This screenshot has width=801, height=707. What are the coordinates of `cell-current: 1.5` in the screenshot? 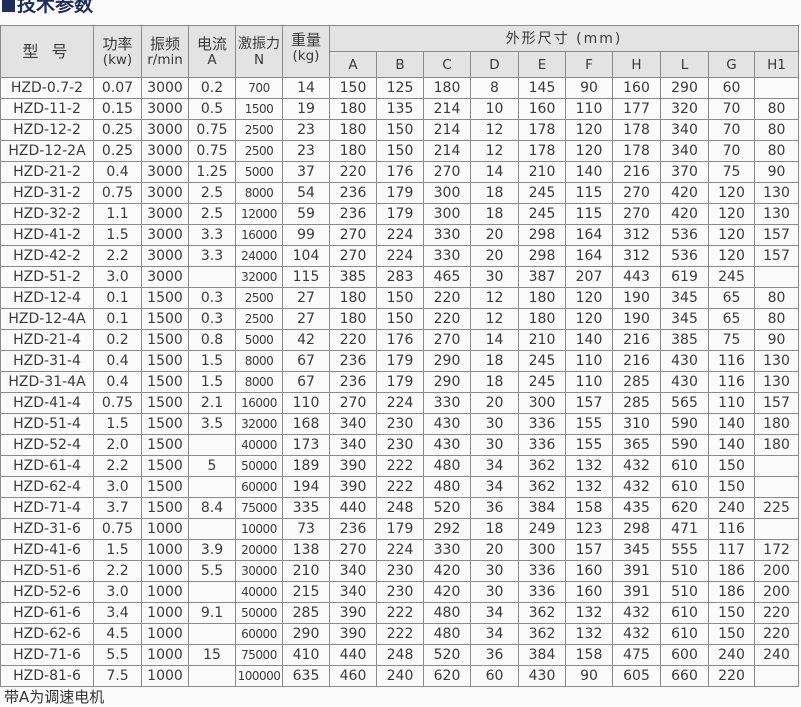 It's located at (212, 361).